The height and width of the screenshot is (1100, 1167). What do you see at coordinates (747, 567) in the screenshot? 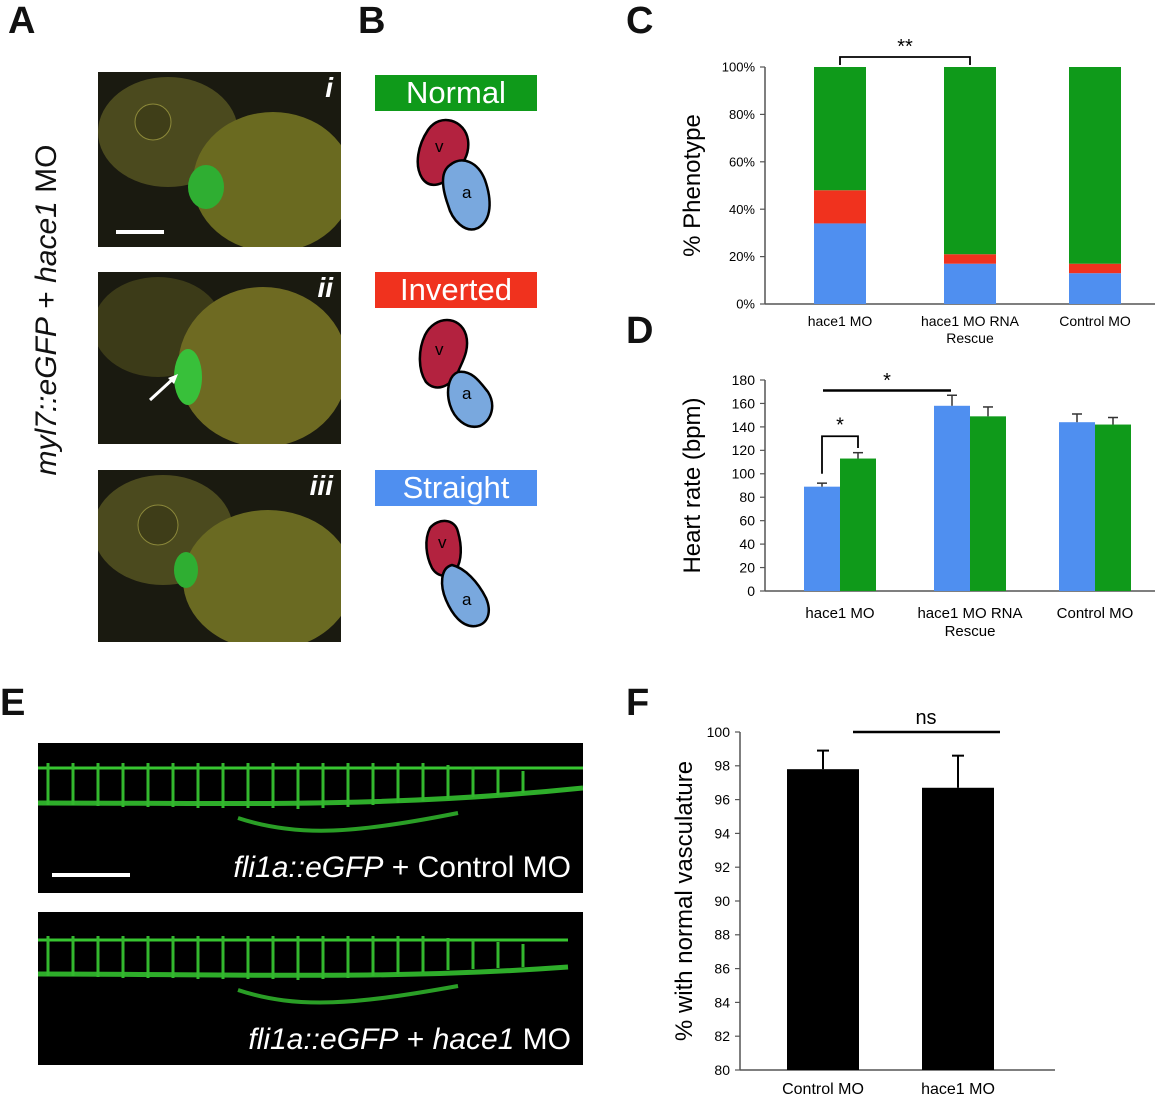
I see `y-tick-label: 20` at bounding box center [747, 567].